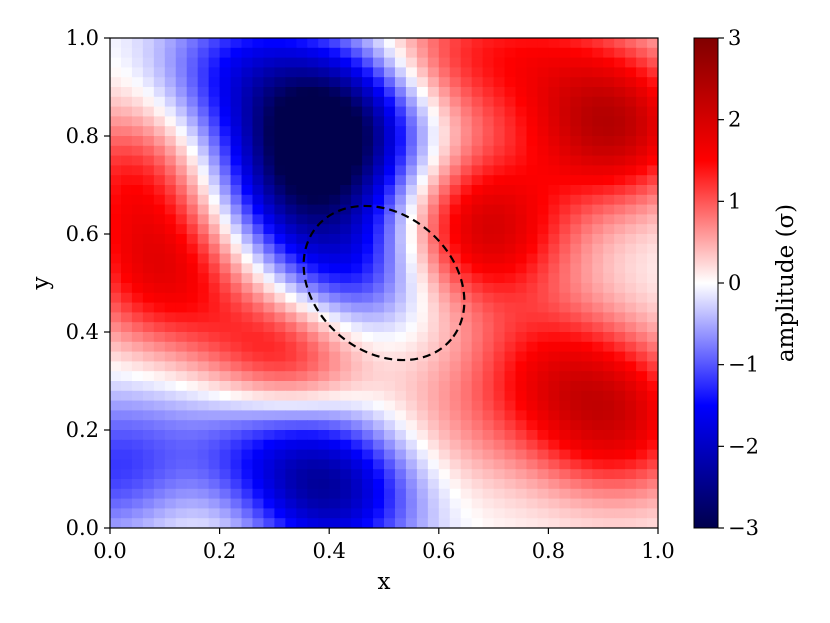 The width and height of the screenshot is (830, 623). What do you see at coordinates (82, 430) in the screenshot?
I see `y-tick-label: 0.2` at bounding box center [82, 430].